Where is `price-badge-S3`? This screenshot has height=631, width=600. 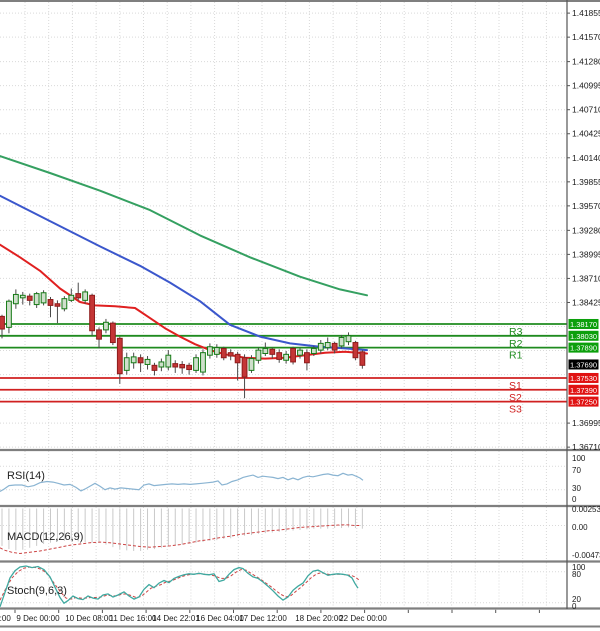
price-badge-S3 is located at coordinates (583, 401).